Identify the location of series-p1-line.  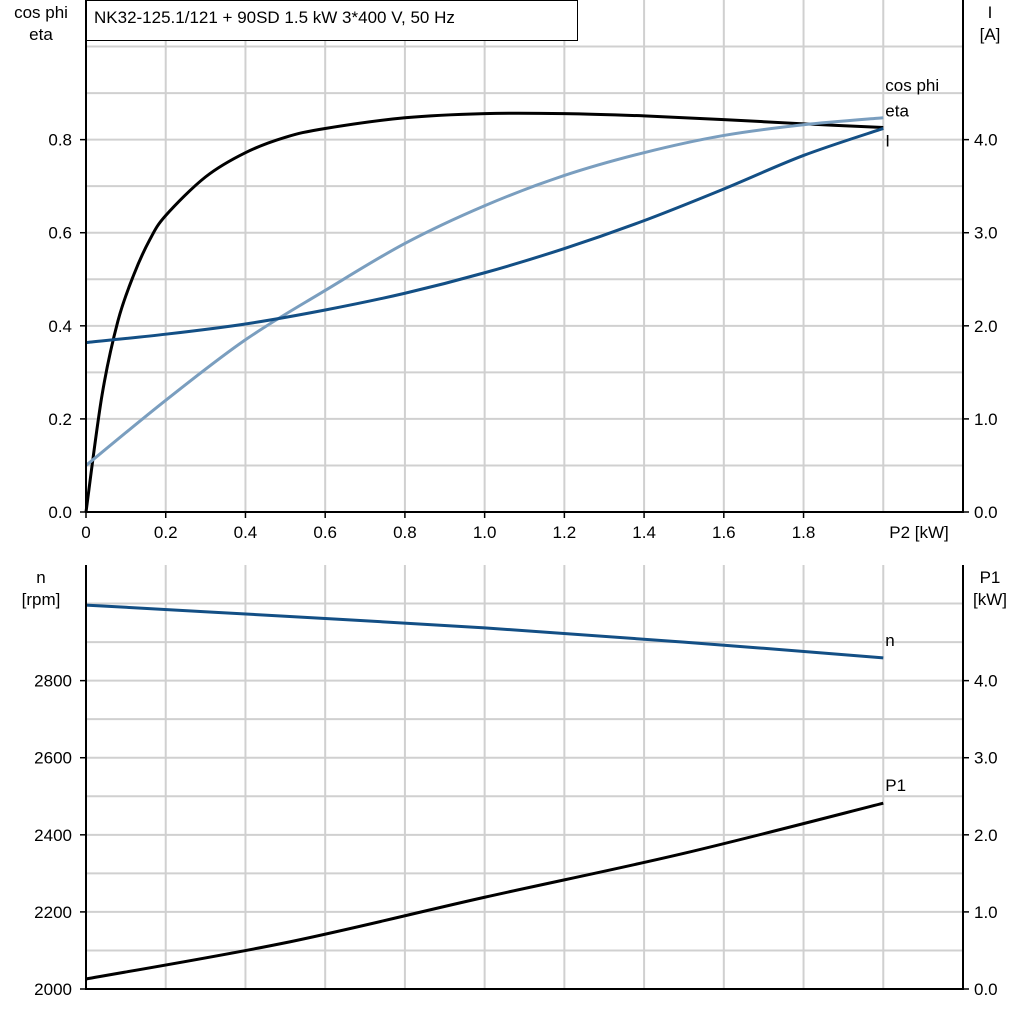
(484, 891).